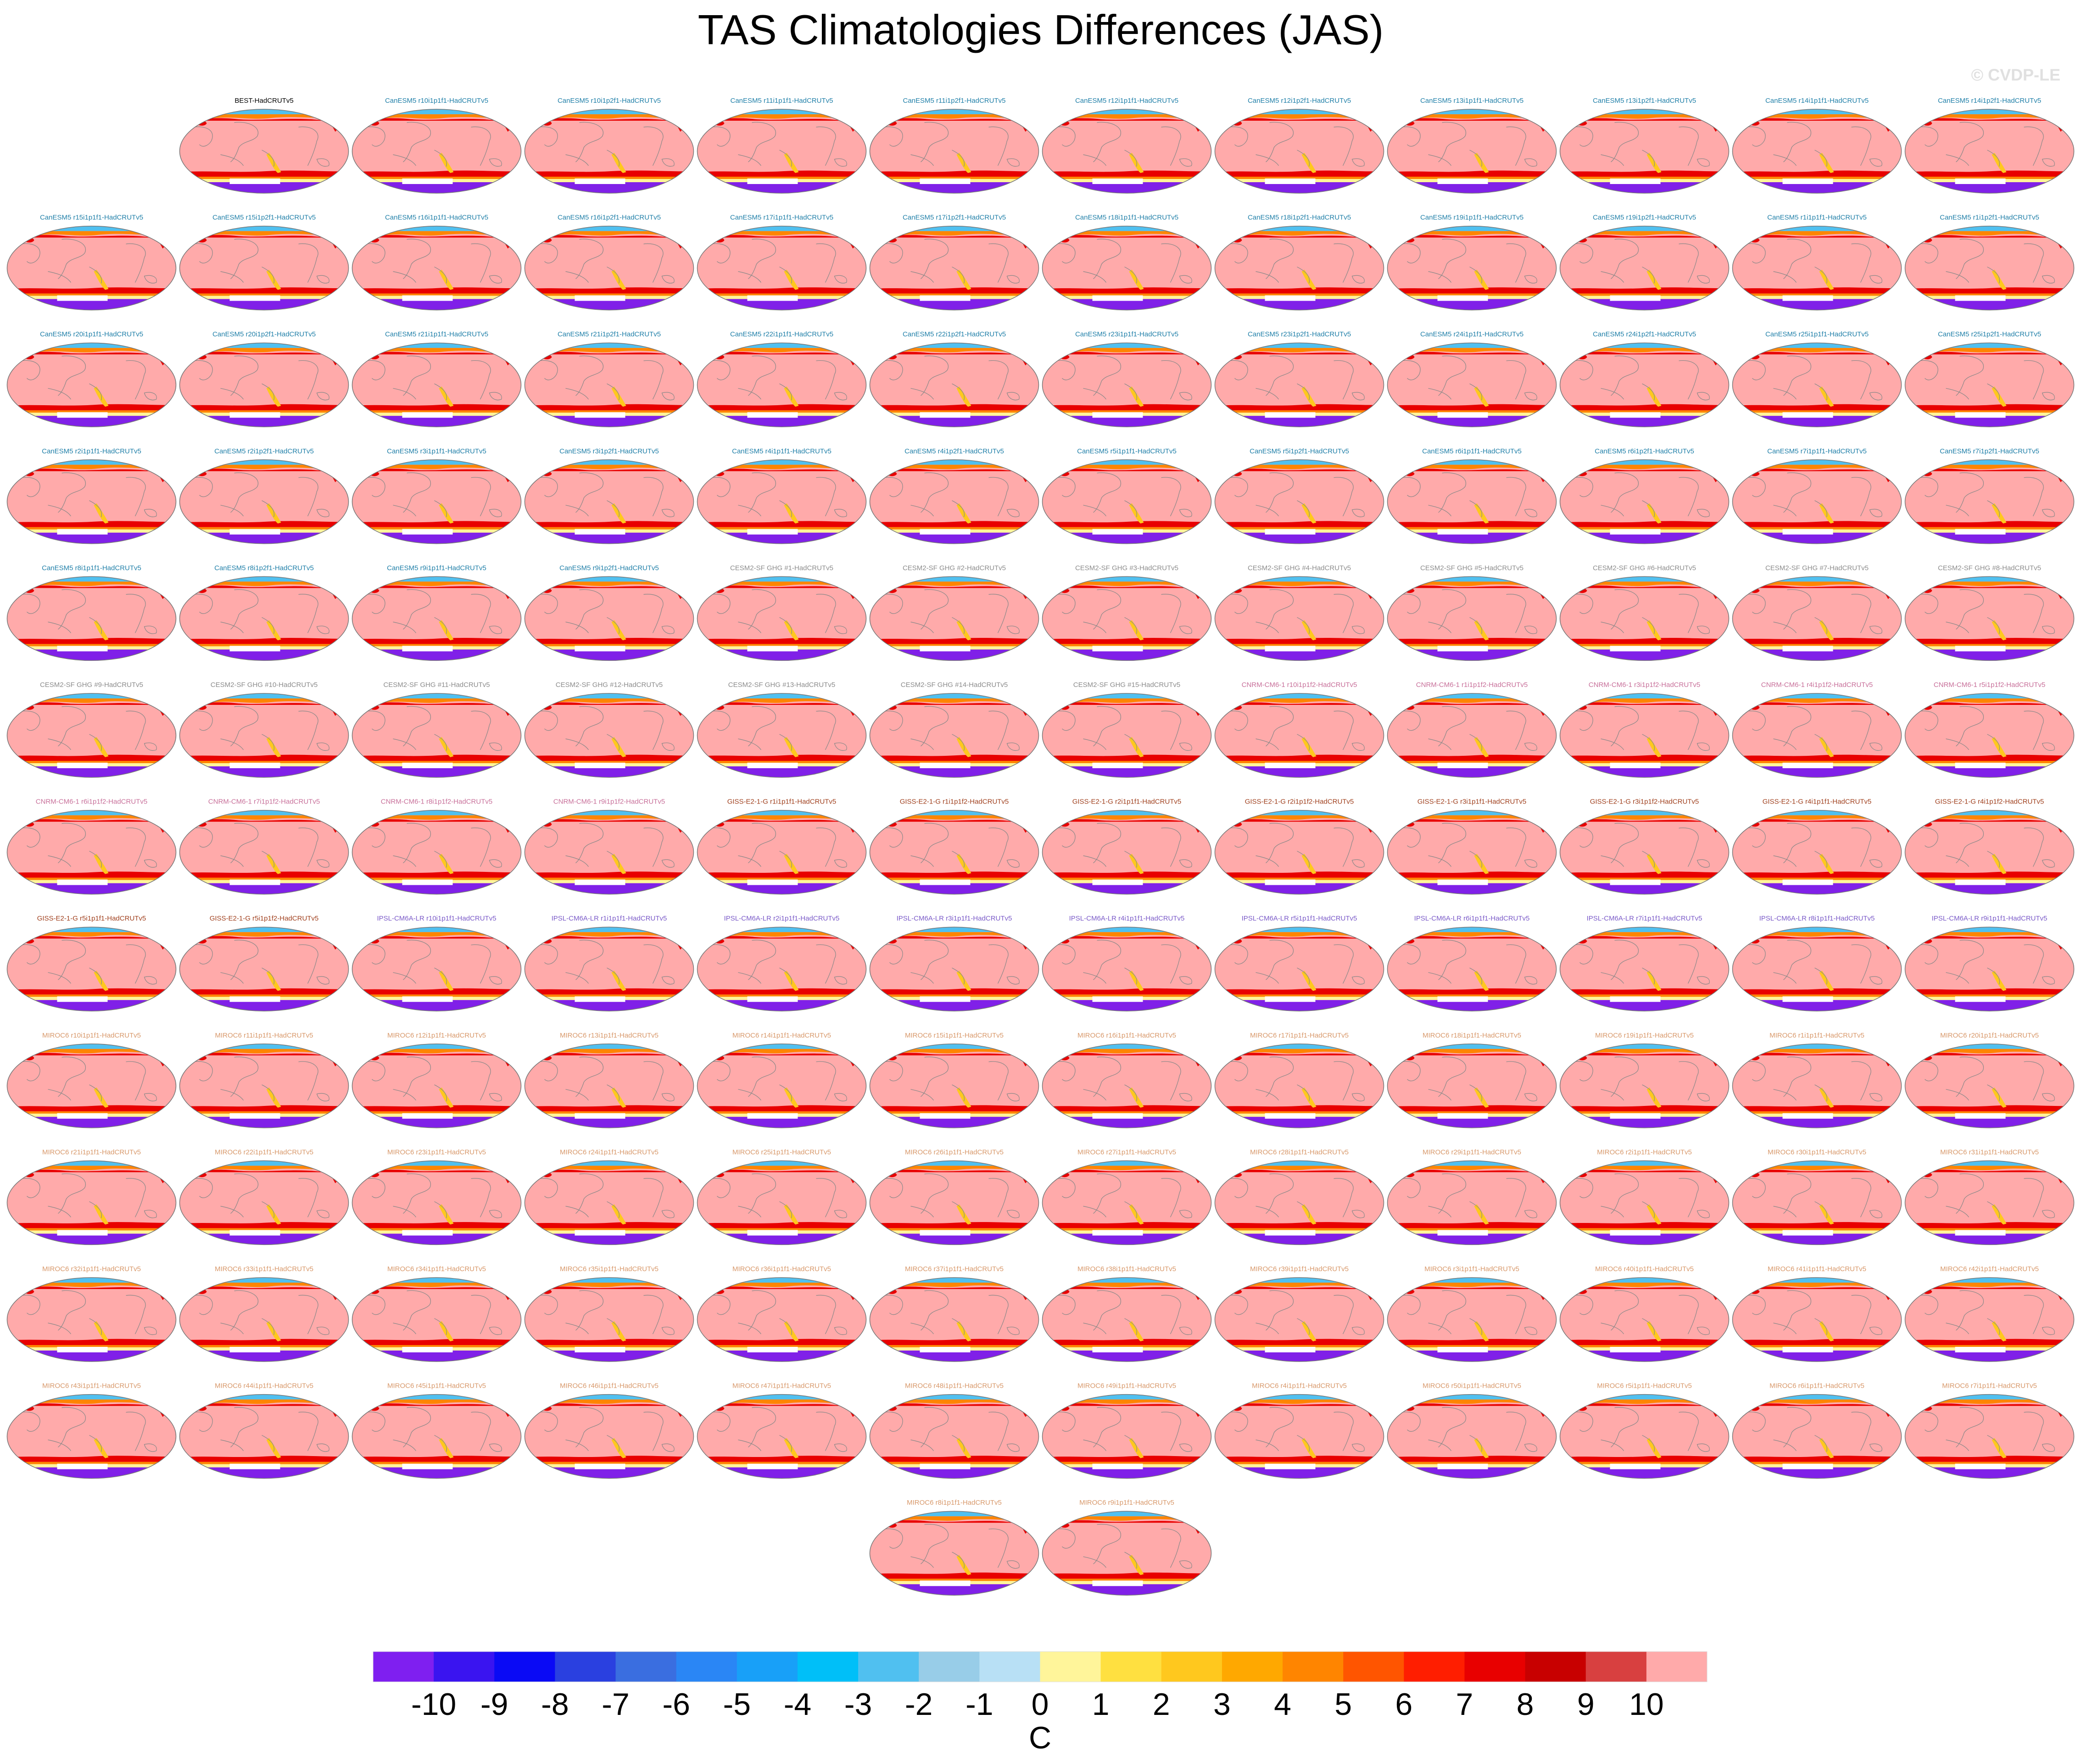 Image resolution: width=2076 pixels, height=1764 pixels. I want to click on panel: IPSL-CM6A-LR r2i1p1f1-HadCRUTv5, so click(782, 963).